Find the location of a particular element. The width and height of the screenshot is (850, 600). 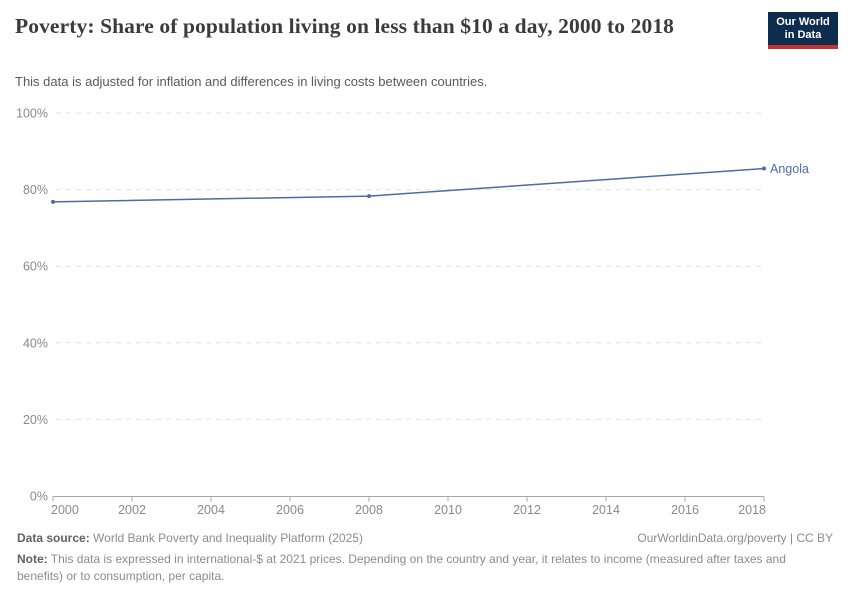

y-tick-label: 80% is located at coordinates (35, 190).